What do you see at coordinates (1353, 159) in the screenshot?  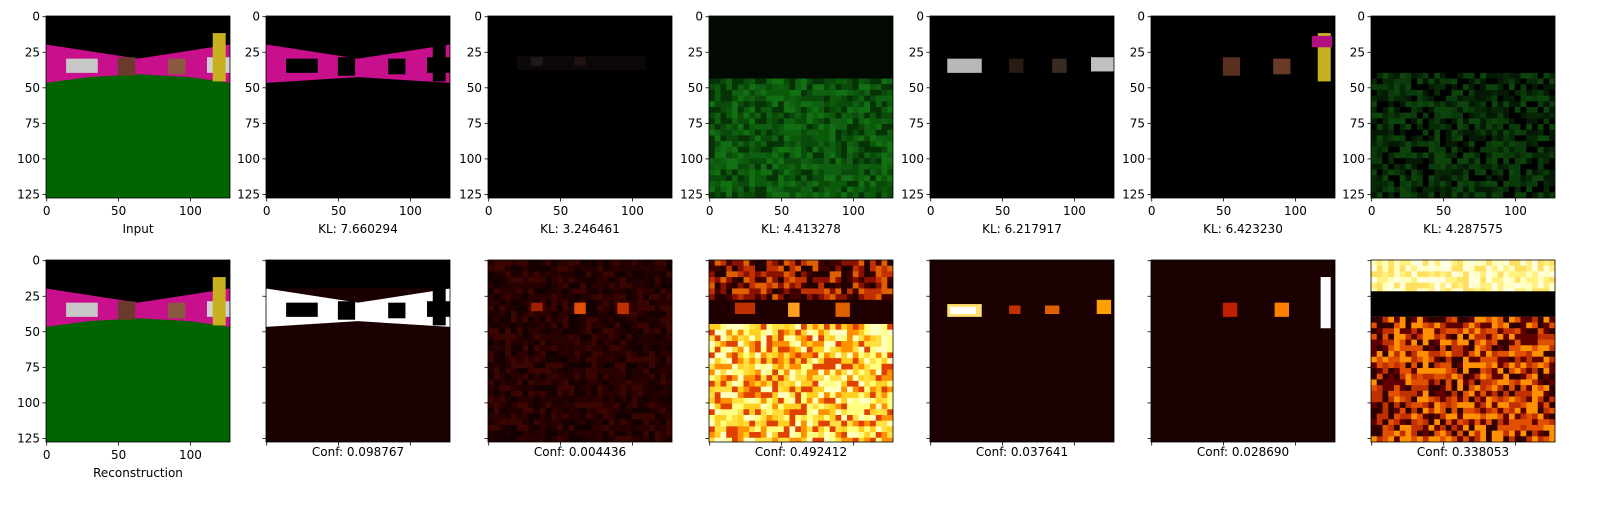 I see `y-tick-label: 100` at bounding box center [1353, 159].